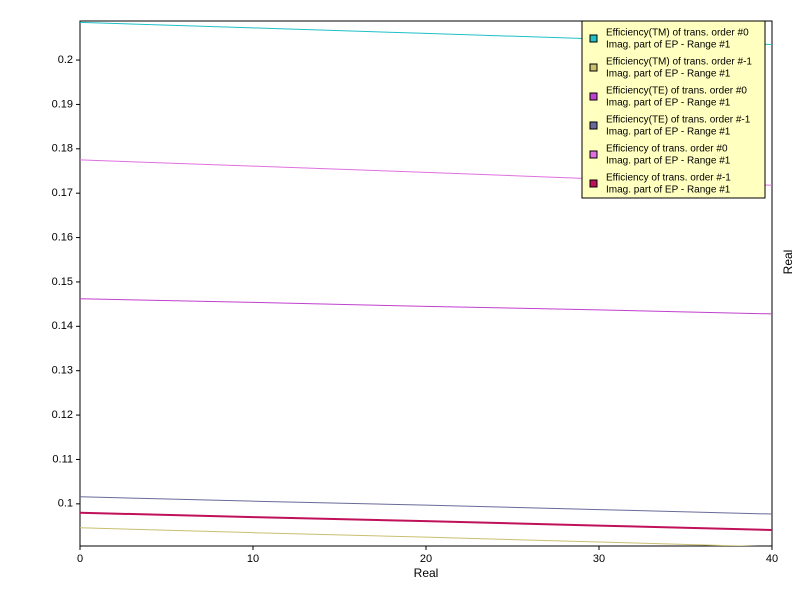 This screenshot has width=800, height=600. I want to click on y-tick-label: 0.16, so click(62, 237).